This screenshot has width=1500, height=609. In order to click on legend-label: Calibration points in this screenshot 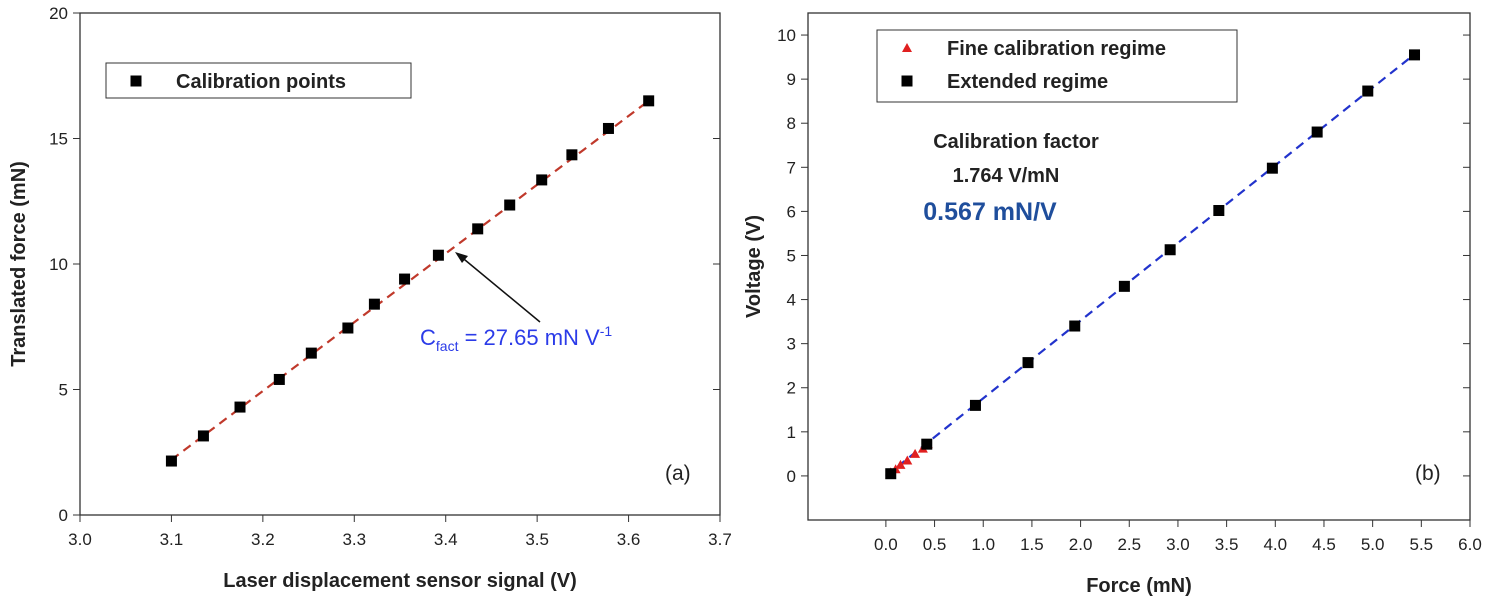, I will do `click(261, 82)`.